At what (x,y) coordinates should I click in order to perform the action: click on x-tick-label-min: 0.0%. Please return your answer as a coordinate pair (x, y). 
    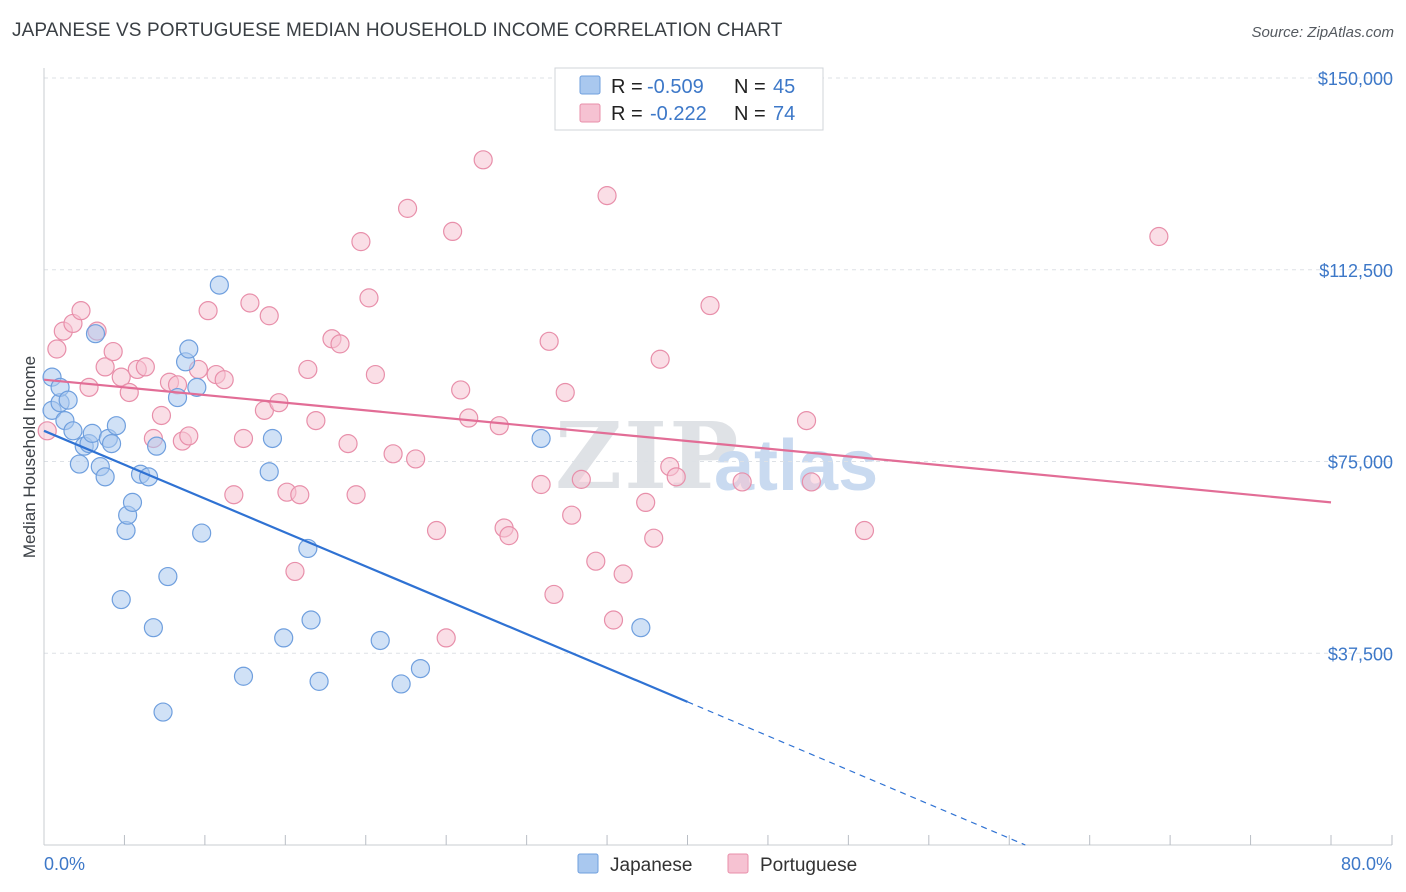
    Looking at the image, I should click on (64, 864).